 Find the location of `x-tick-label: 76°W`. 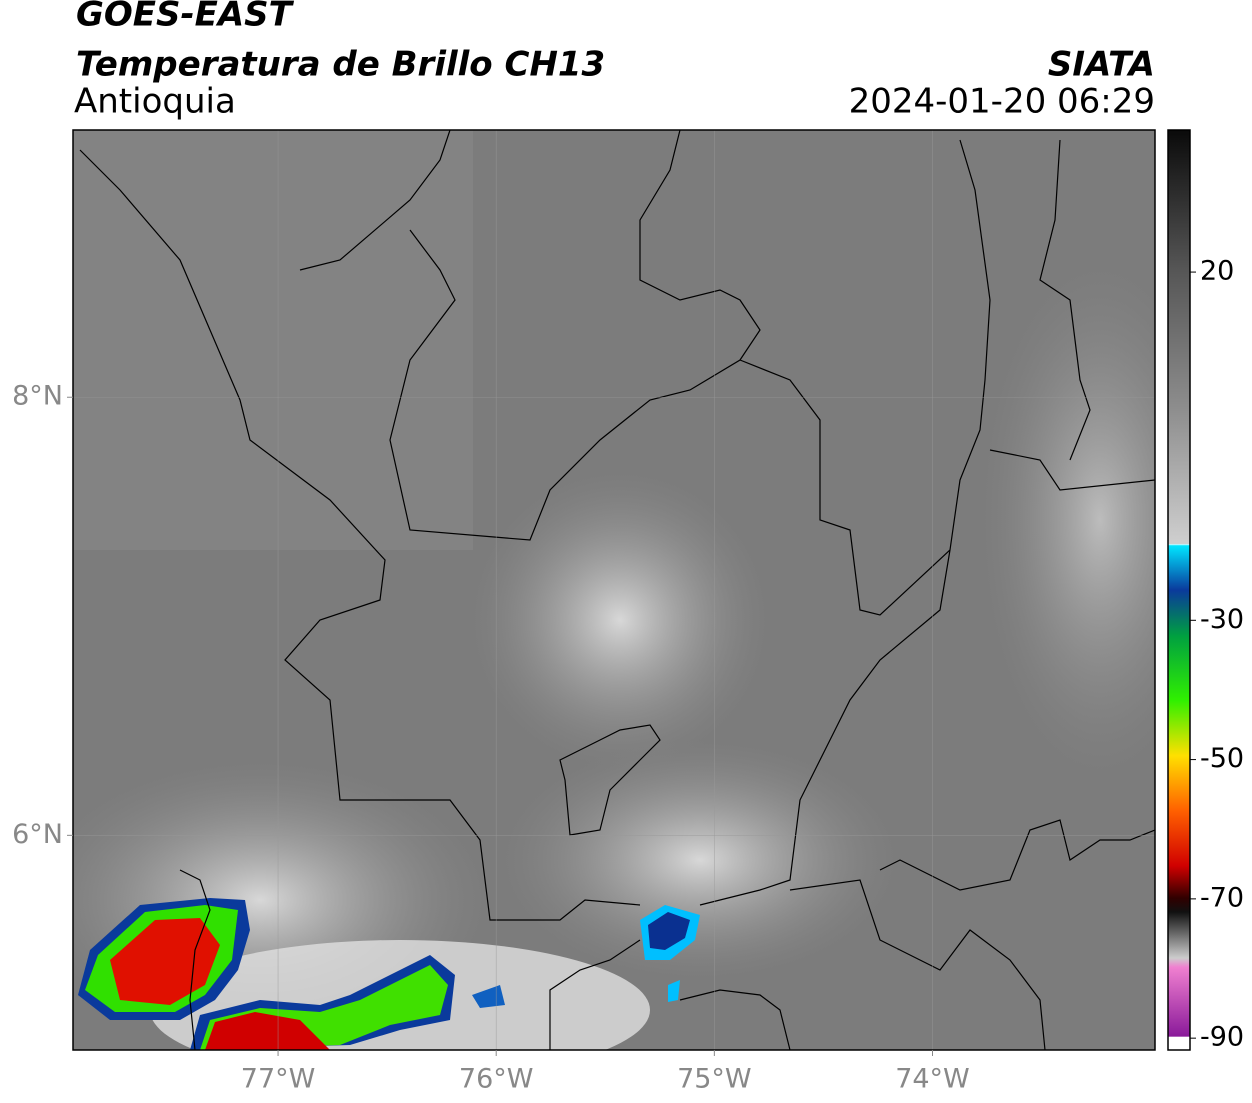

x-tick-label: 76°W is located at coordinates (496, 1079).